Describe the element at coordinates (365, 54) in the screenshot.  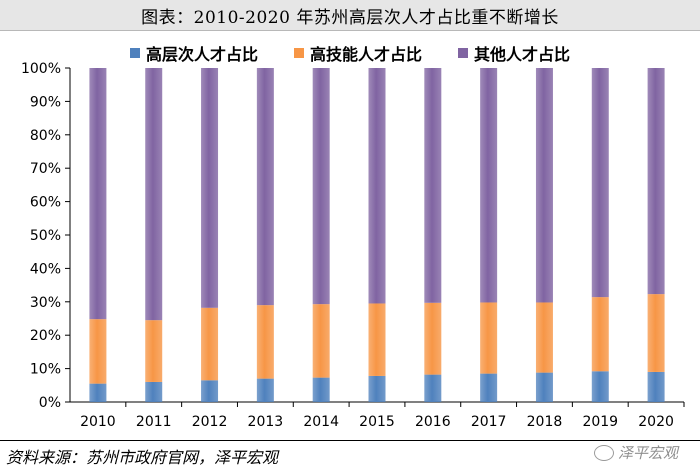
I see `legend-label-high-skill: 高技能人才占比` at that location.